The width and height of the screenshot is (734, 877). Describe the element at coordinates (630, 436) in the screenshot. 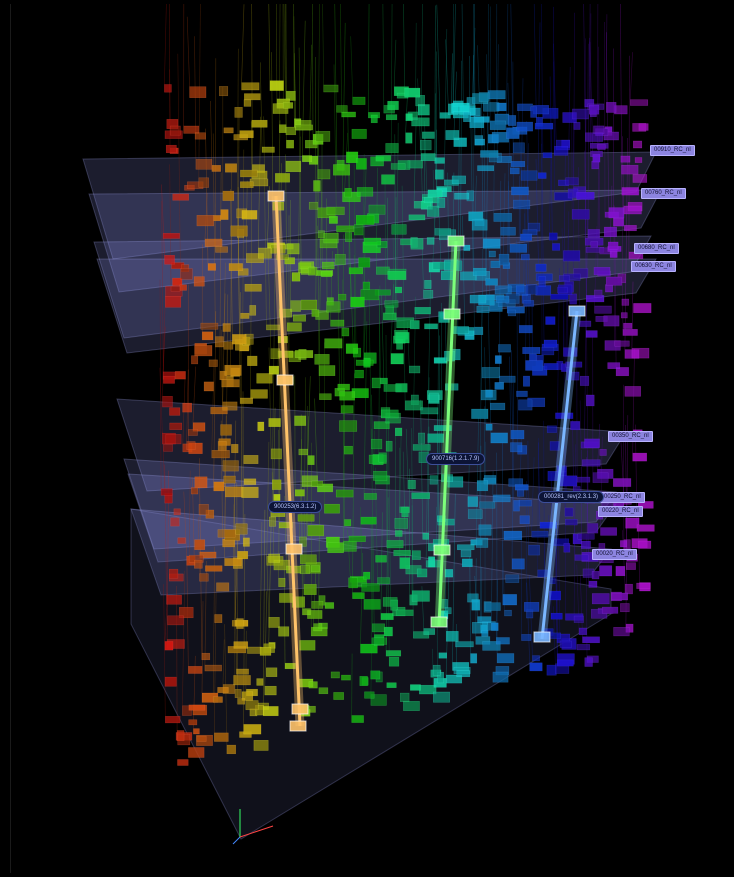

I see `plane-label: 00350_RC_nl` at that location.